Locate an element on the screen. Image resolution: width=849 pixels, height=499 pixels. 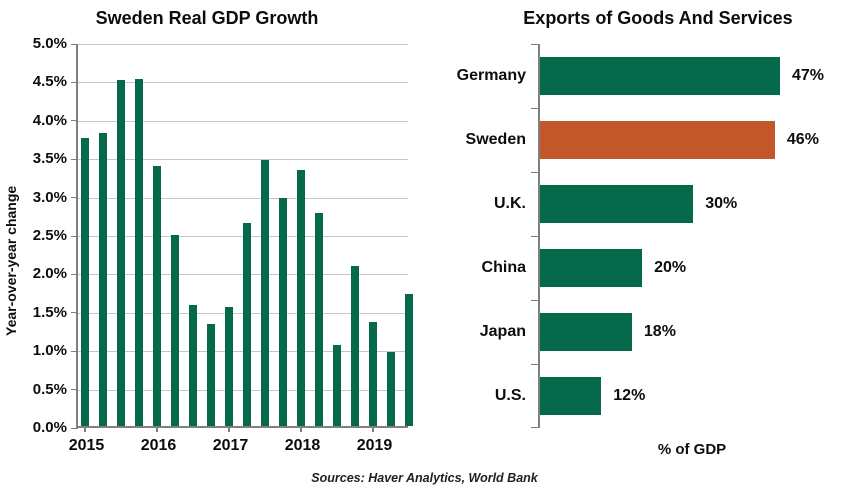
left-x-tick-labels: 2015 2016 2017 2018 2019 is located at coordinates (238, 447).